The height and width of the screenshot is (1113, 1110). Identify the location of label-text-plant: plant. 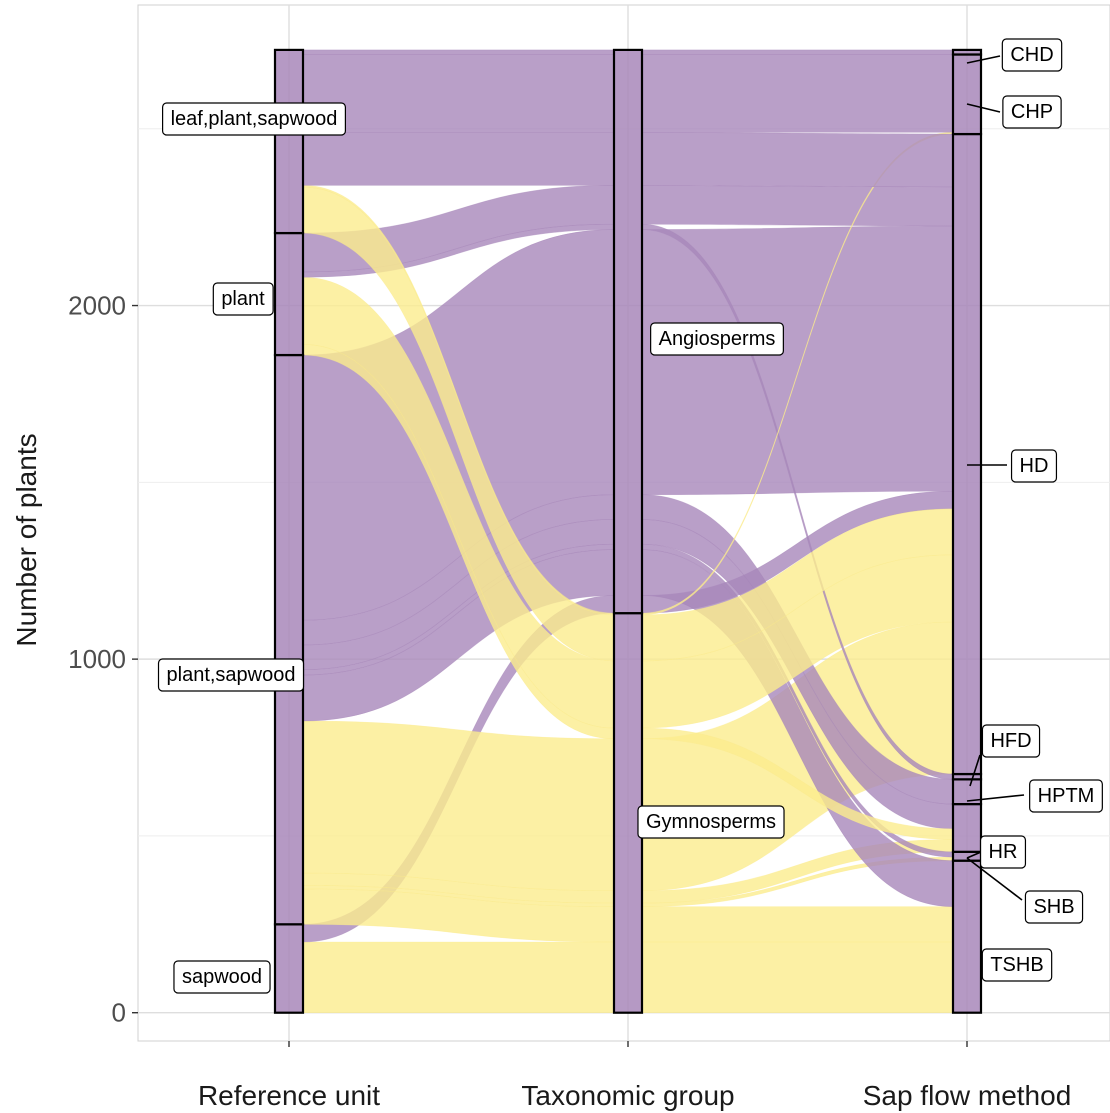
(243, 299).